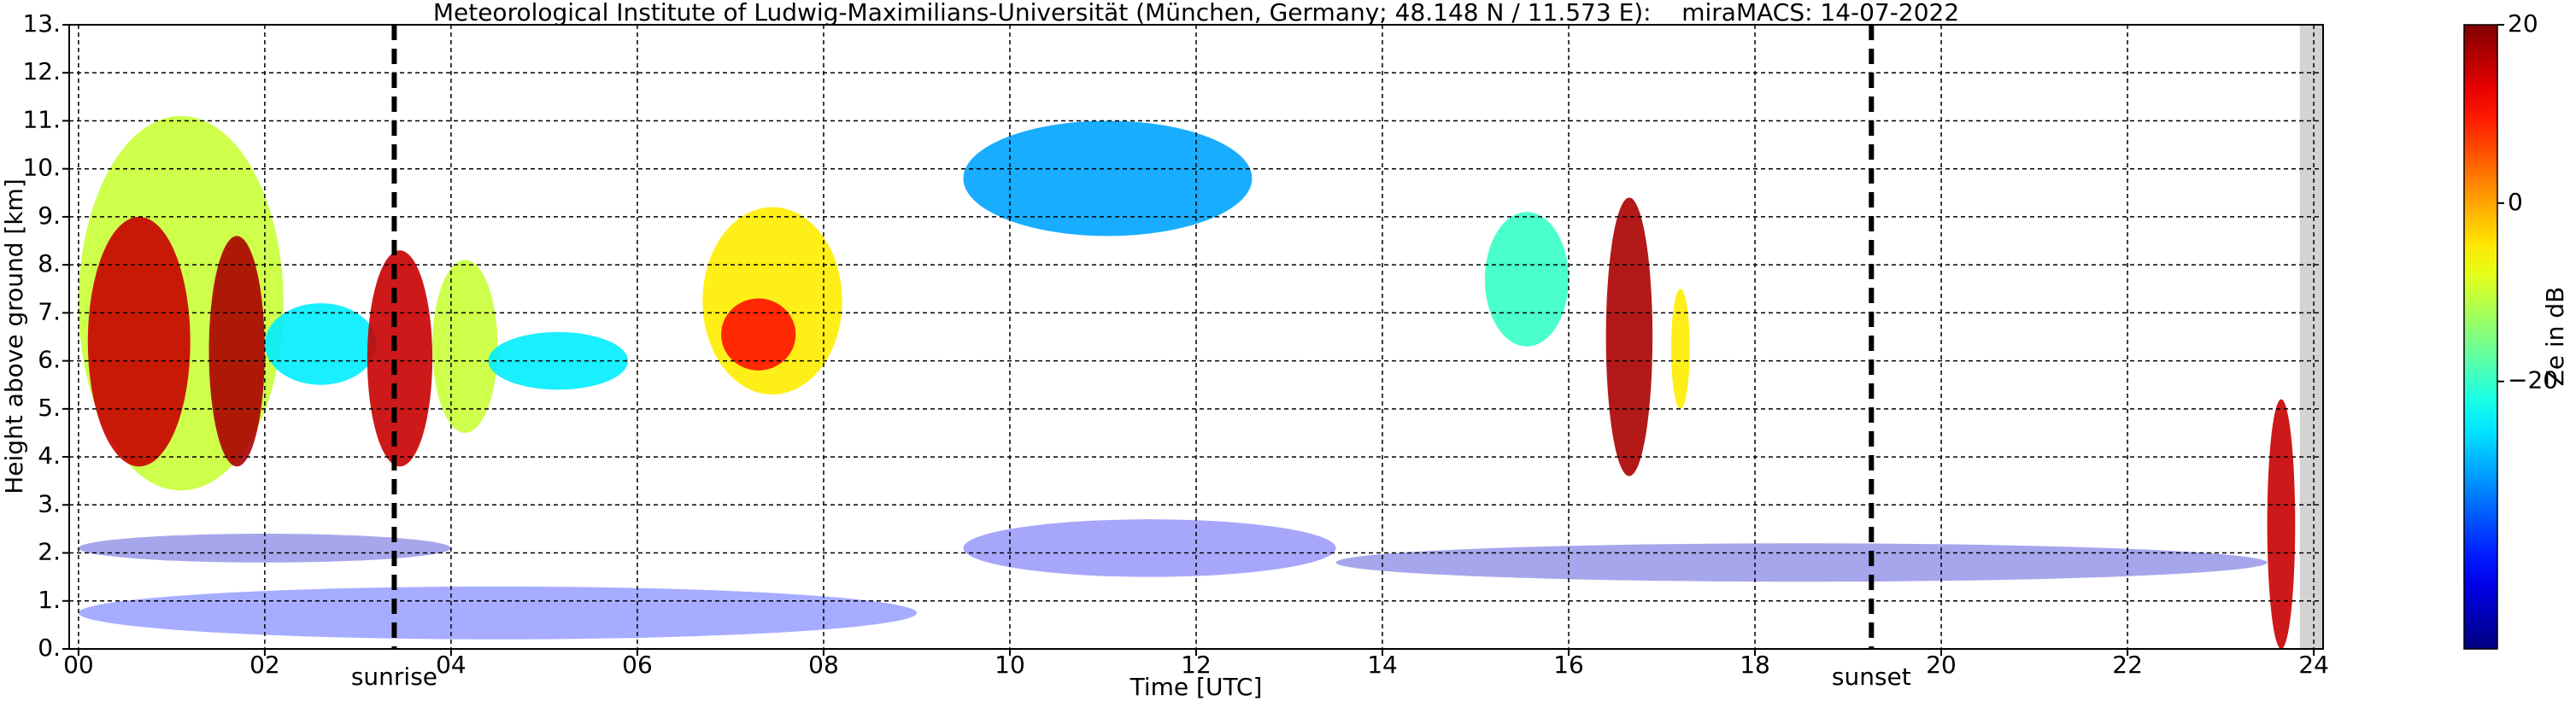 The width and height of the screenshot is (2576, 707). Describe the element at coordinates (1010, 665) in the screenshot. I see `x-tick-label: 10` at that location.